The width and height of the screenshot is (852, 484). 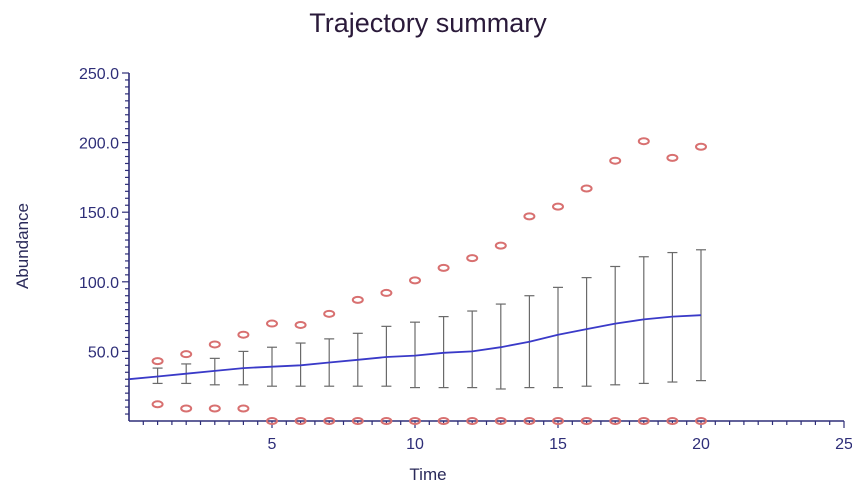 I want to click on y-tick-label: 50.0, so click(x=103, y=352).